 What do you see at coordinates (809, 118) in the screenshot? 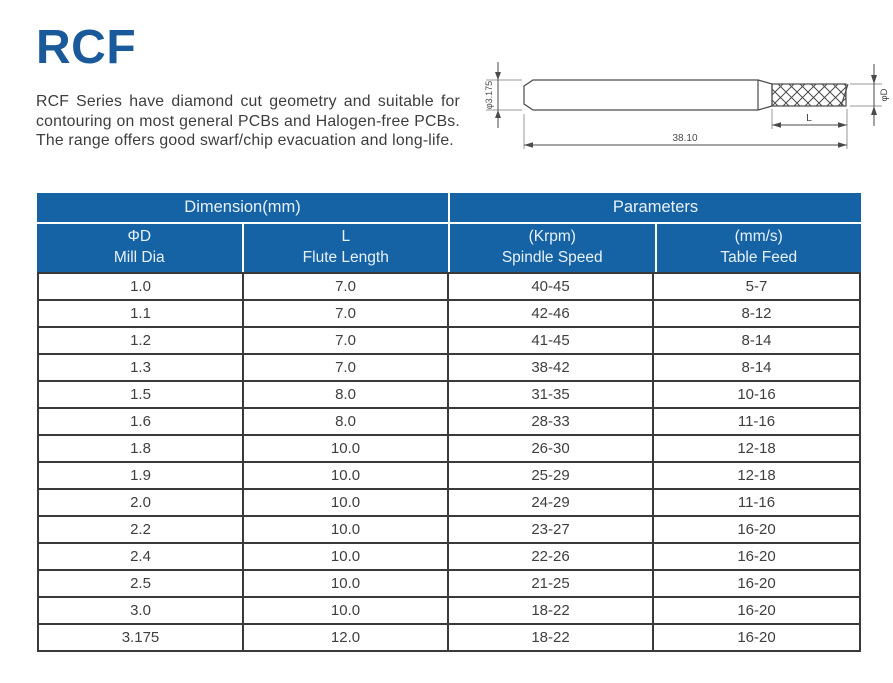
I see `flute-length-label: L` at bounding box center [809, 118].